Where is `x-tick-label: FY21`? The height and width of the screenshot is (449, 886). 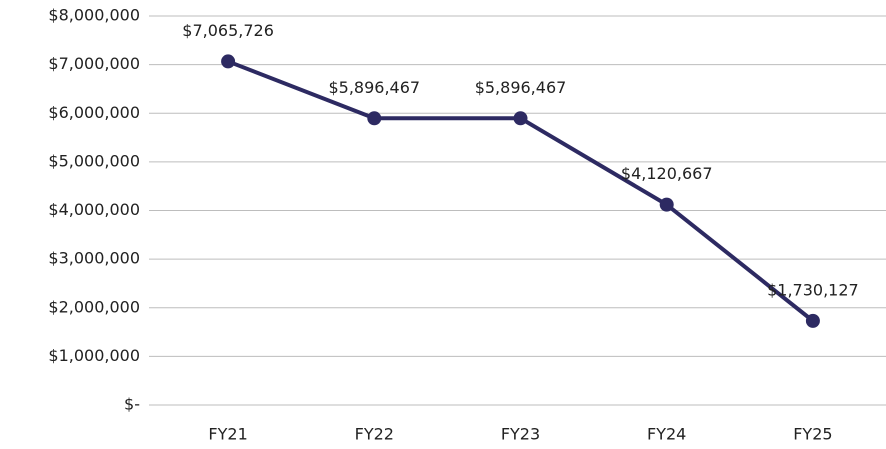
x-tick-label: FY21 is located at coordinates (227, 434).